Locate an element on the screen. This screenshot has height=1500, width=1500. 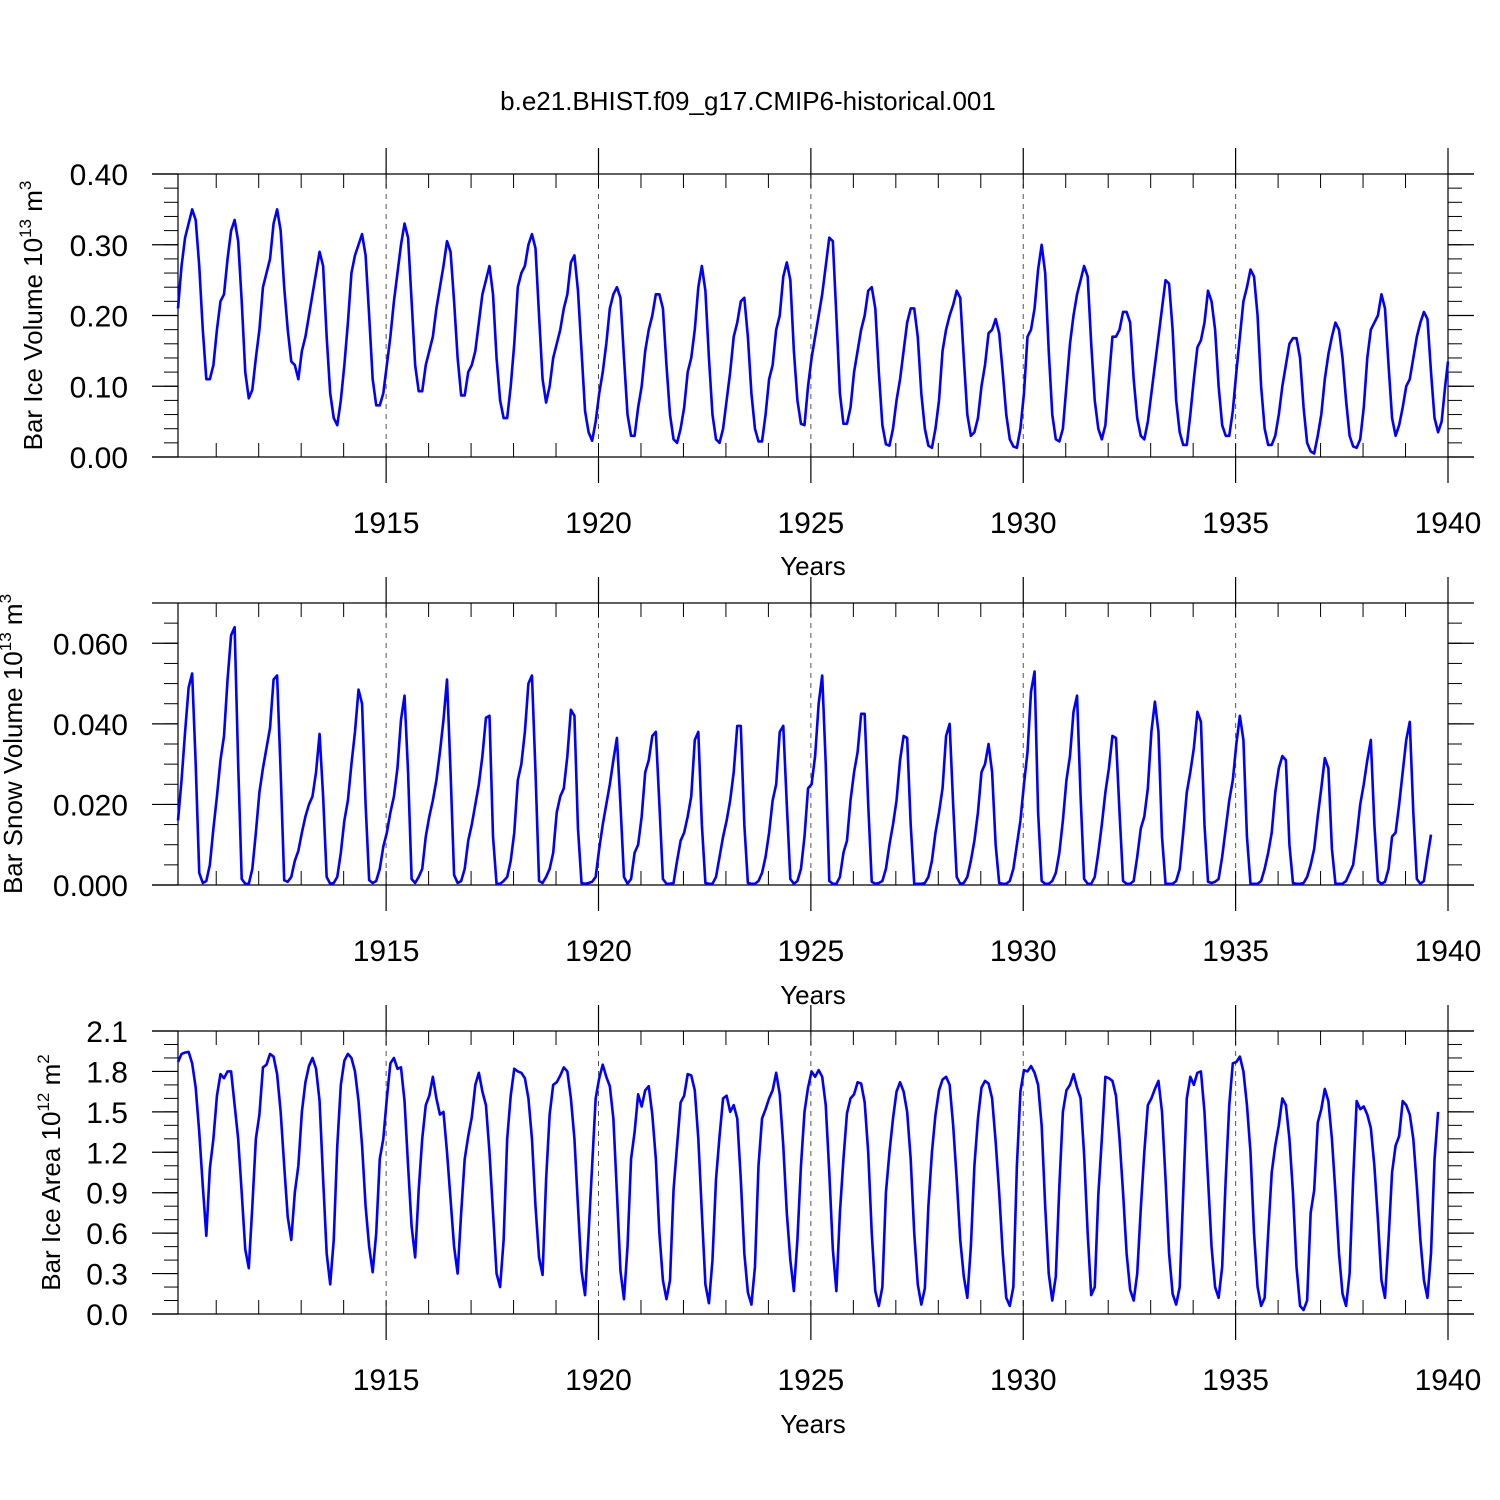
y-tick-label: 0.0 is located at coordinates (107, 1315).